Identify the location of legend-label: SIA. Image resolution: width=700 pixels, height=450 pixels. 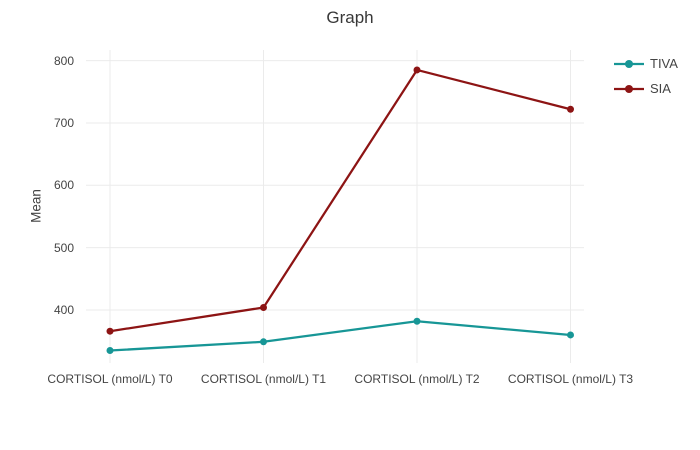
(660, 88).